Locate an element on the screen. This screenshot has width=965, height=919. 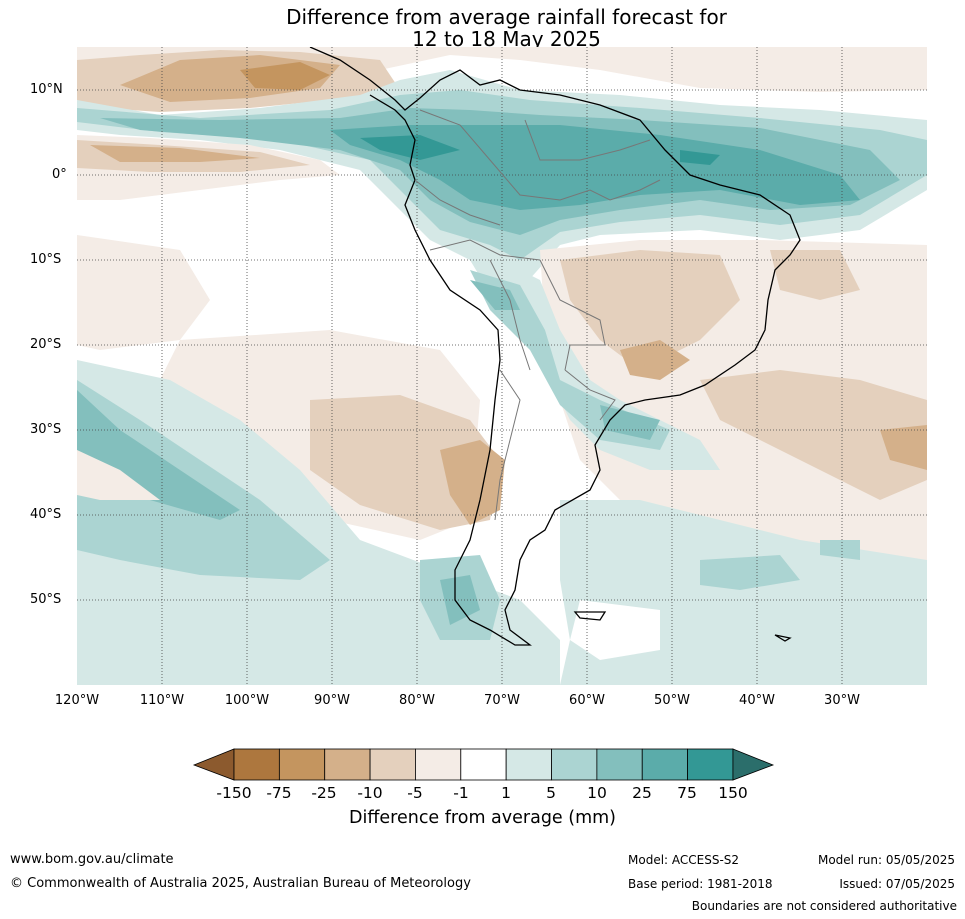
lat-label: 20°S is located at coordinates (46, 344).